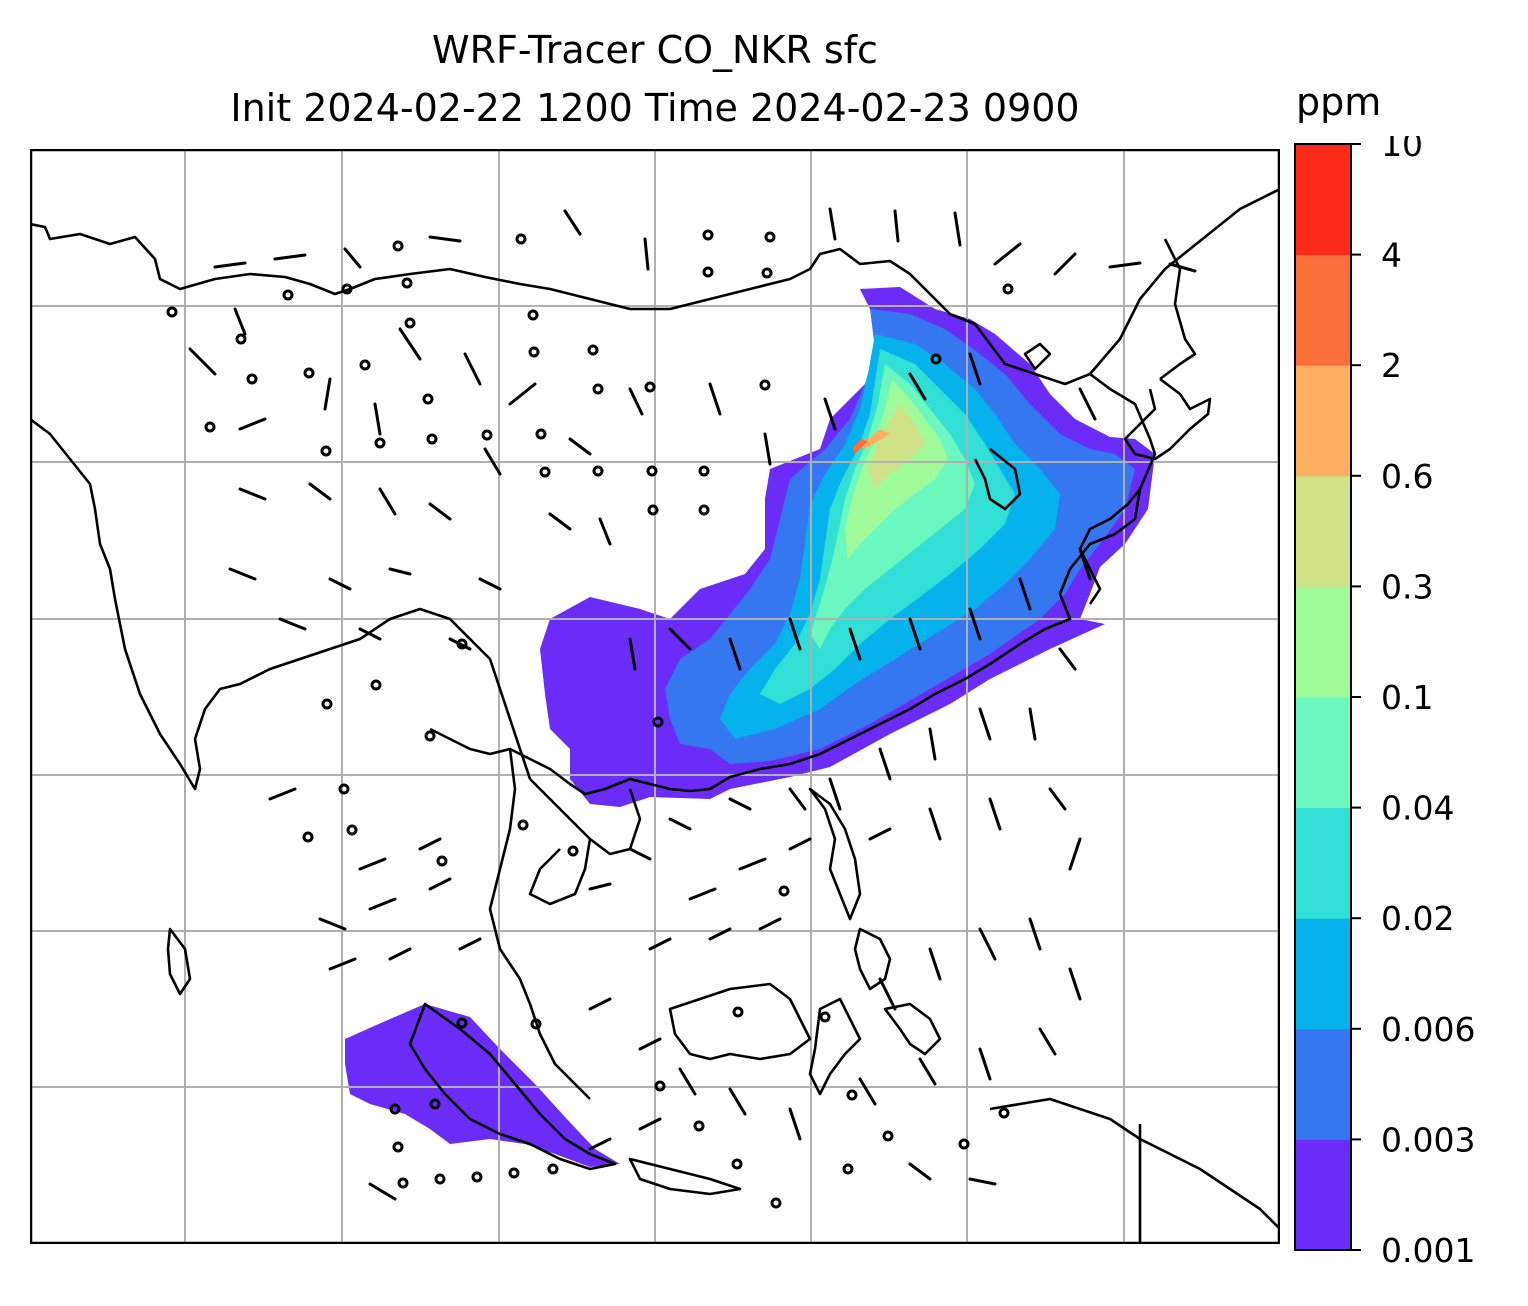 Image resolution: width=1528 pixels, height=1306 pixels. What do you see at coordinates (655, 50) in the screenshot?
I see `chart-title-line-1: WRF-Tracer CO_NKR sfc` at bounding box center [655, 50].